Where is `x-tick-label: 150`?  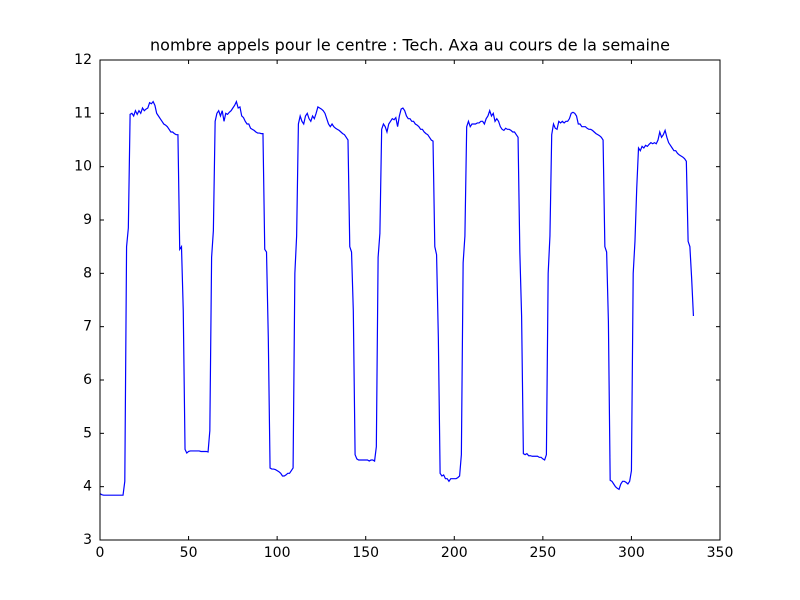 x-tick-label: 150 is located at coordinates (365, 553).